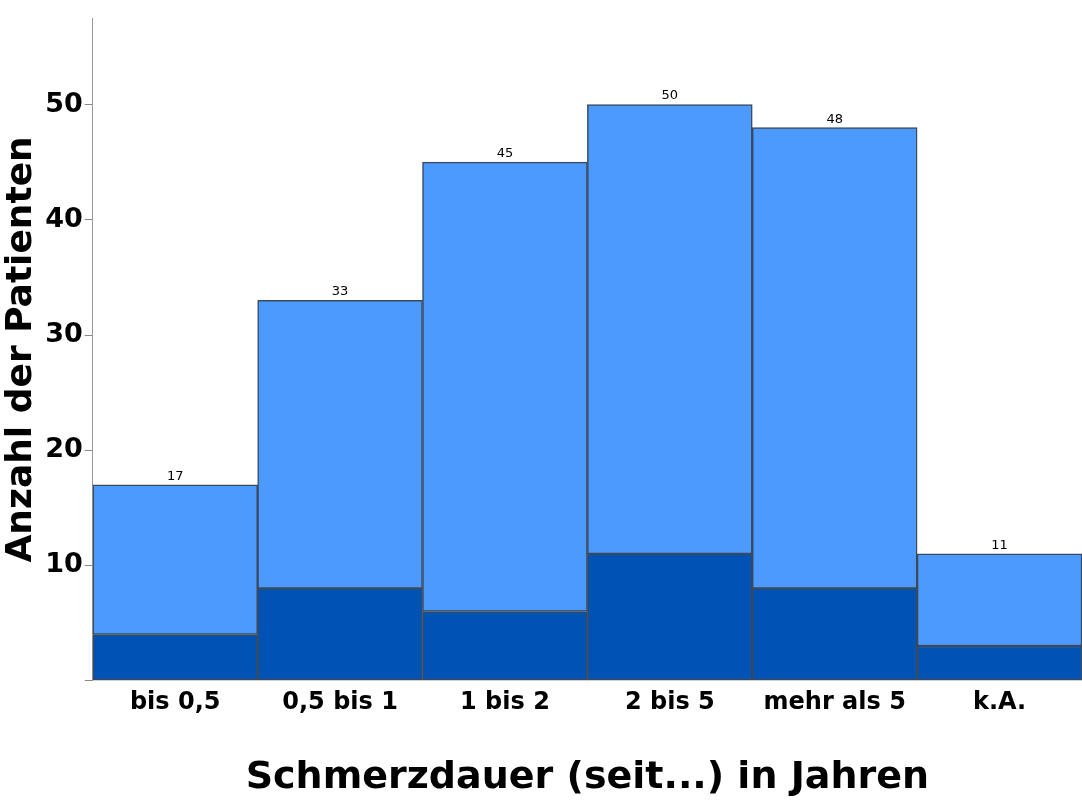  What do you see at coordinates (64, 217) in the screenshot?
I see `y-tick-label: 40` at bounding box center [64, 217].